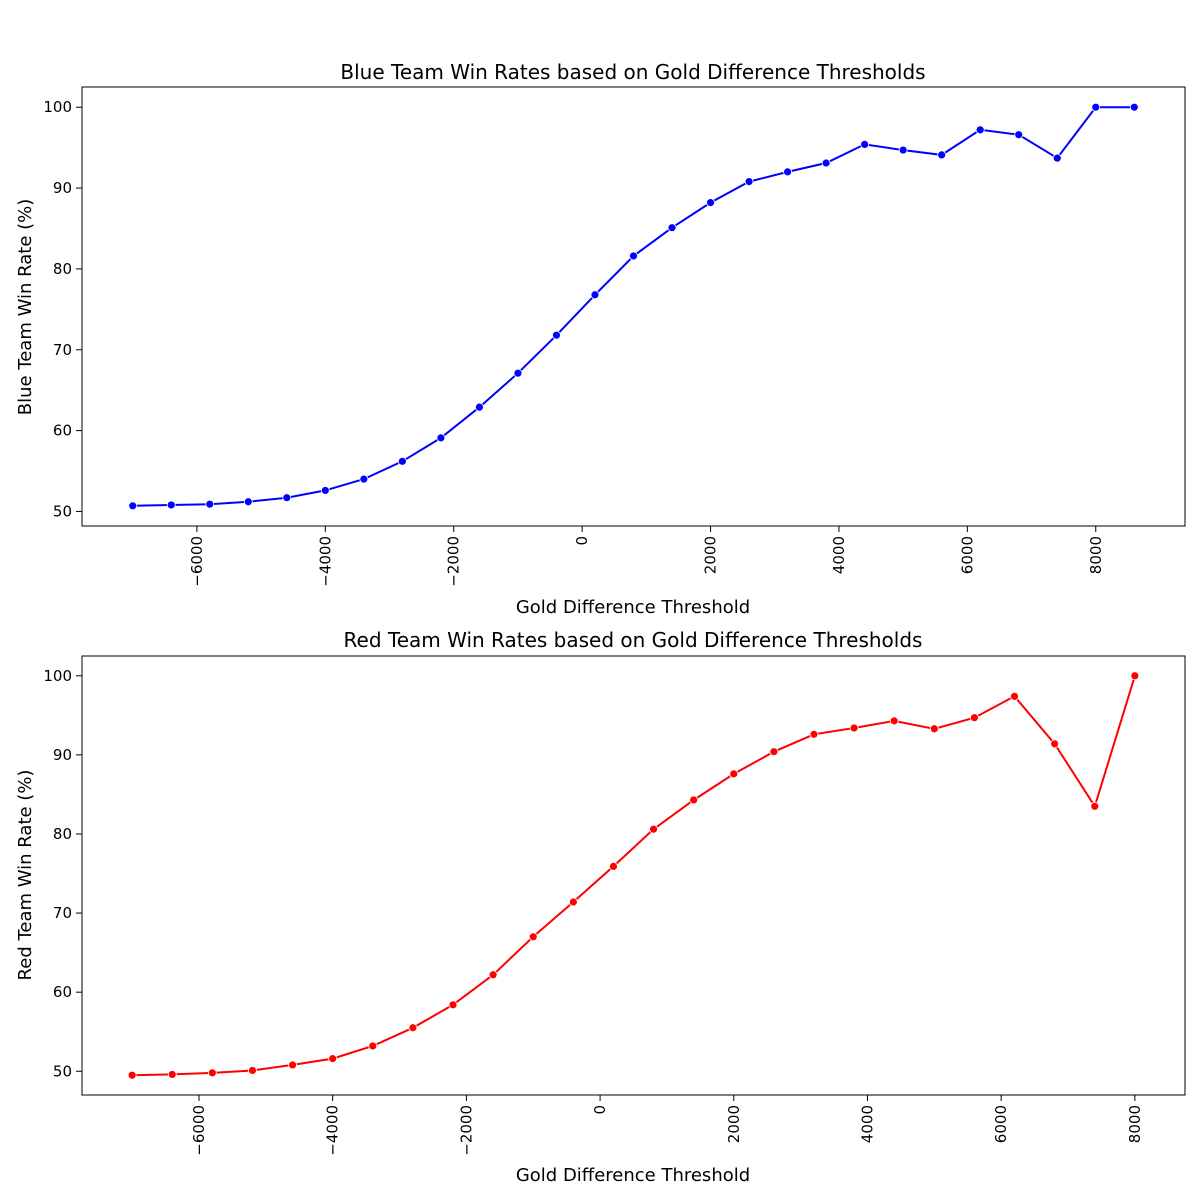  Describe the element at coordinates (25, 875) in the screenshot. I see `y-axis-label: Red Team Win Rate (%)` at that location.